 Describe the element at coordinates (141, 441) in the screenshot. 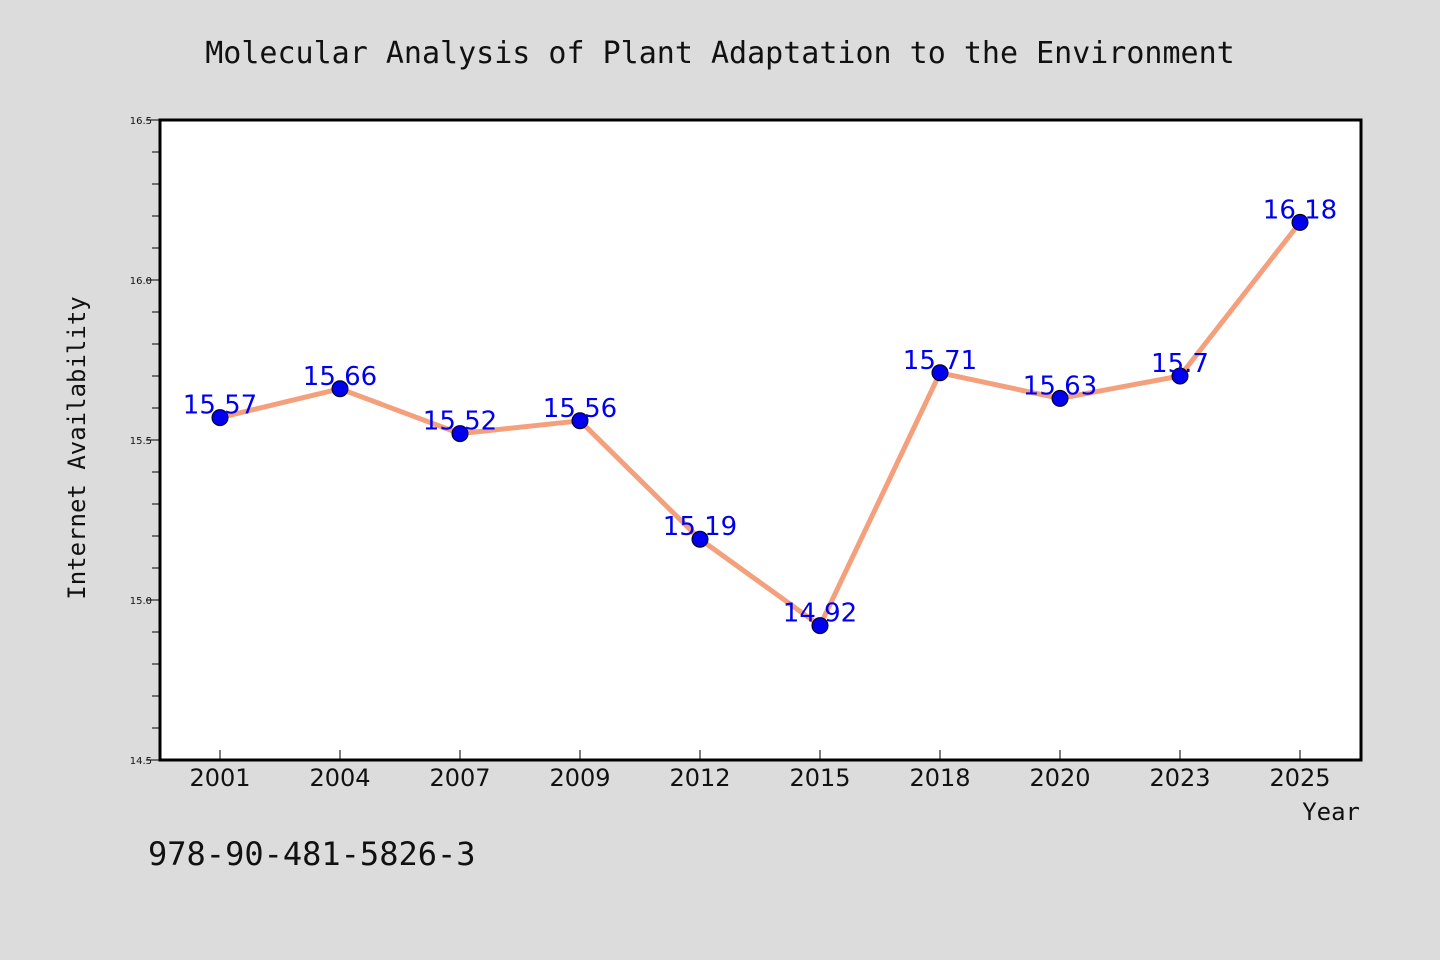

I see `y-tick-label: 15.5` at that location.